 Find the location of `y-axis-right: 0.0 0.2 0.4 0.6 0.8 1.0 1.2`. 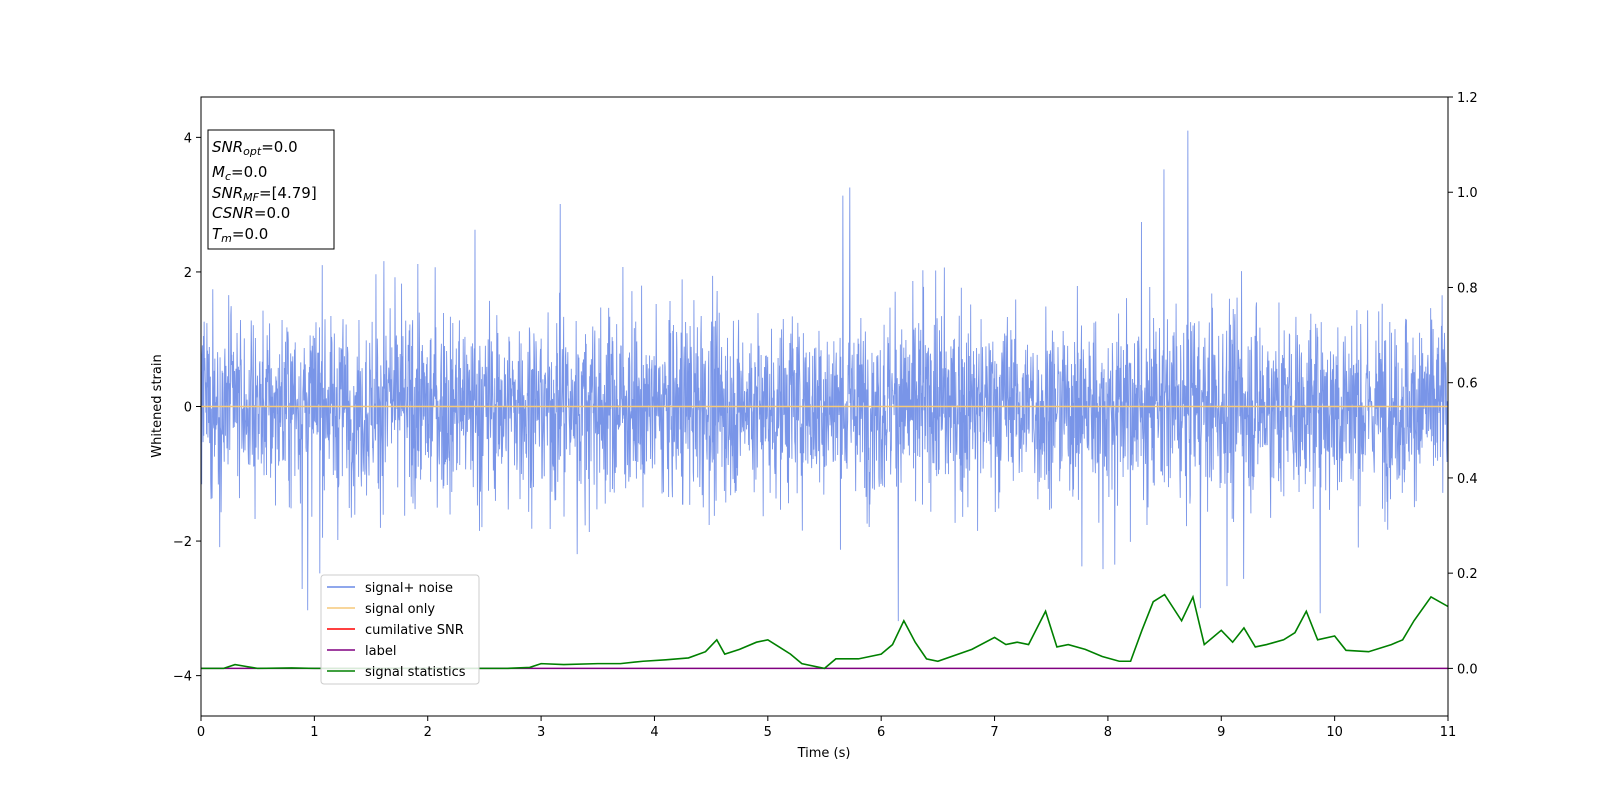

y-axis-right: 0.0 0.2 0.4 0.6 0.8 1.0 1.2 is located at coordinates (1463, 384).